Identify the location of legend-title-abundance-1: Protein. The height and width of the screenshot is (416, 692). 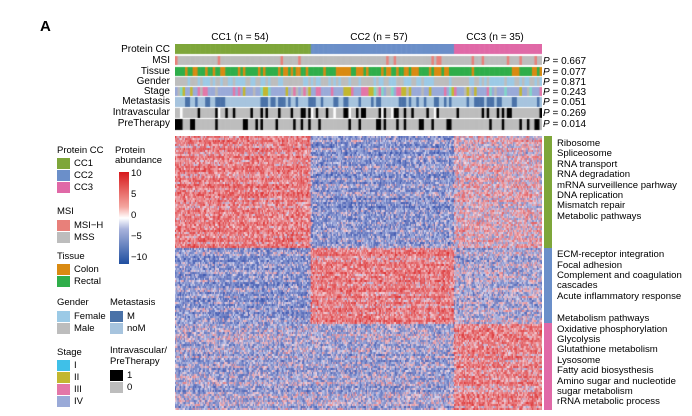
(130, 150).